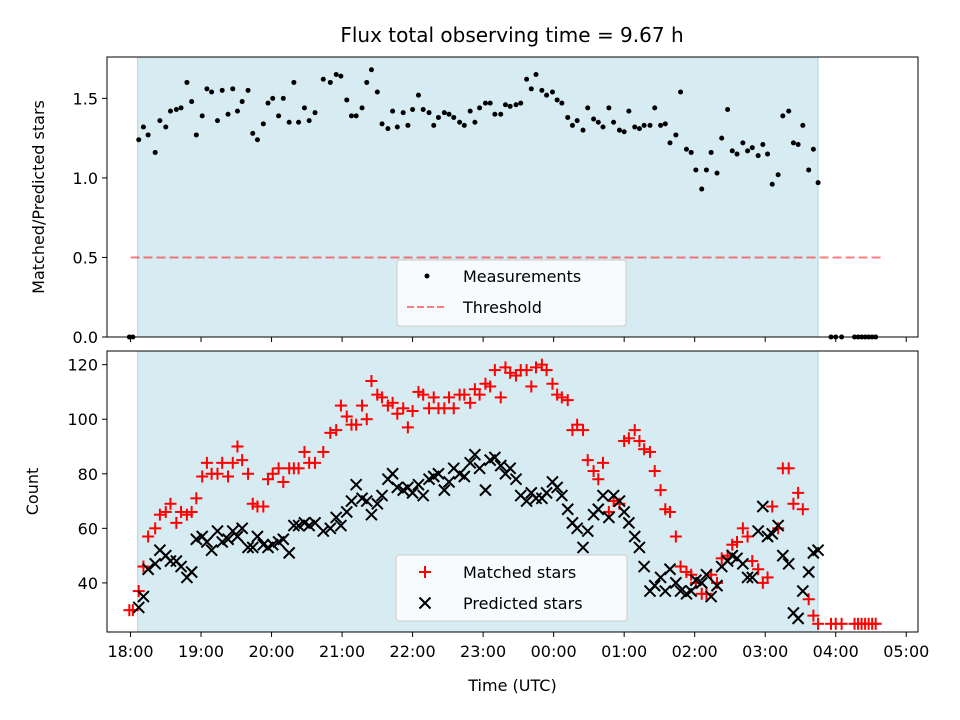 This screenshot has width=960, height=720. I want to click on bottom-legend: Matched stars Predicted stars, so click(511, 588).